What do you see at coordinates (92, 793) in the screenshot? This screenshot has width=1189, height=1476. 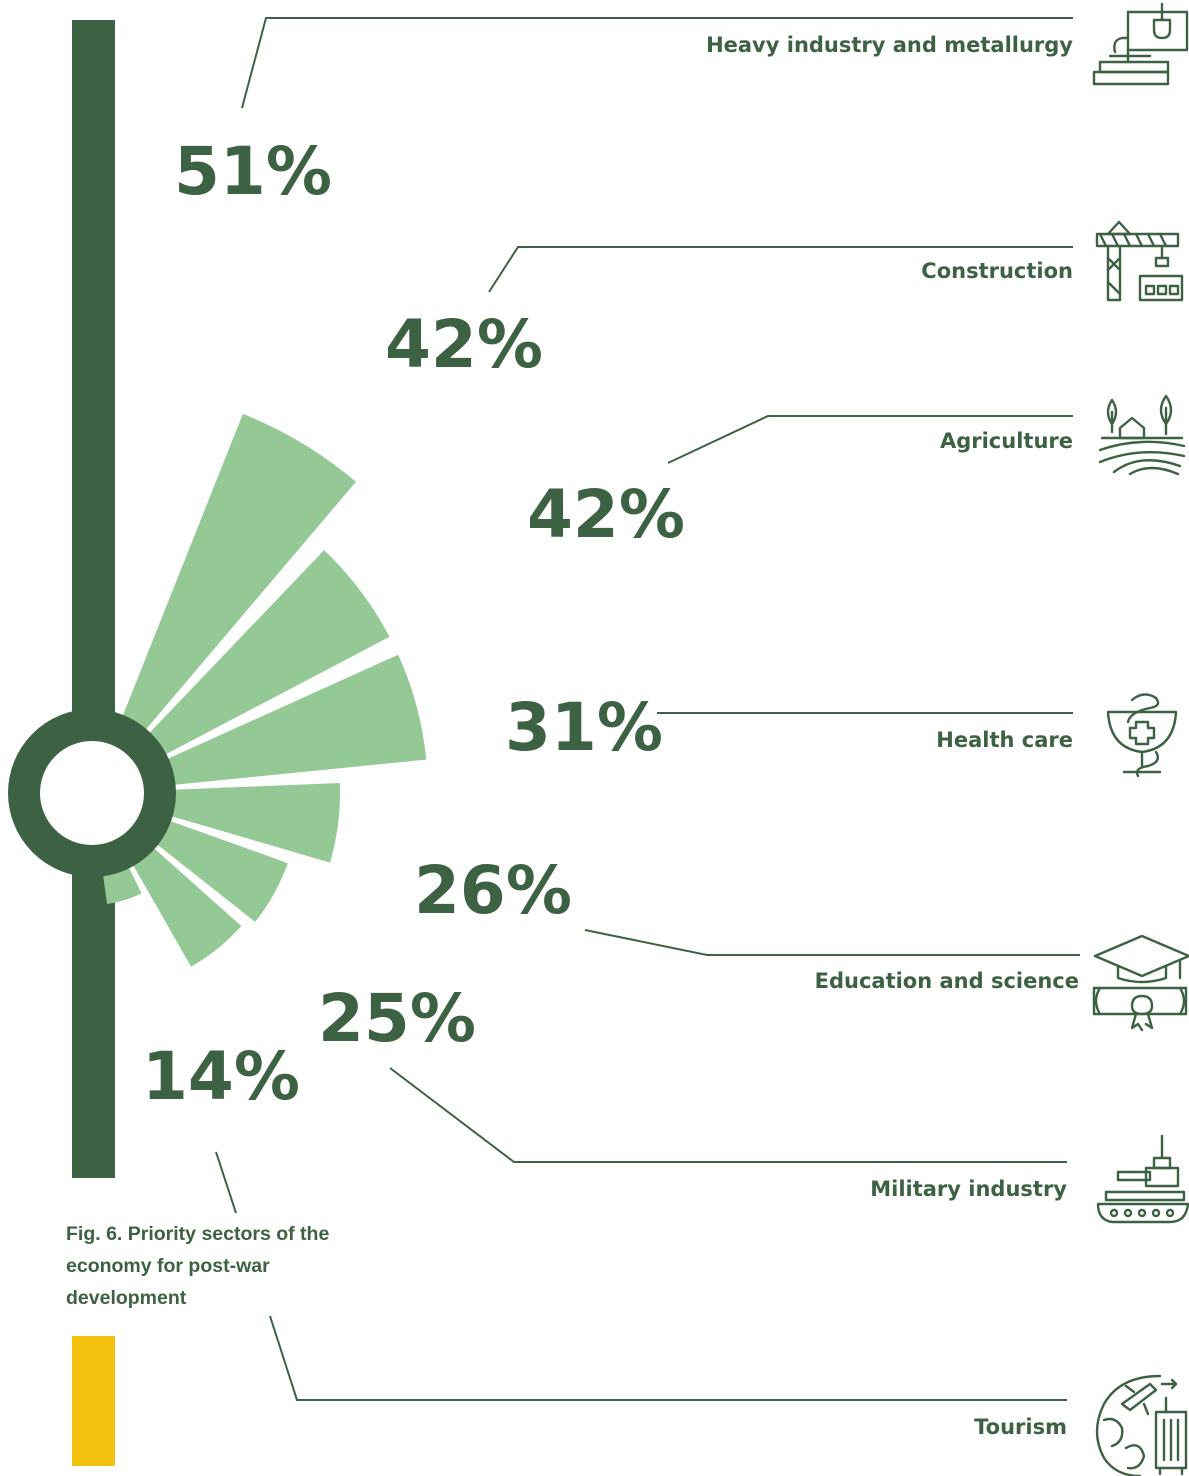 I see `center-hub` at bounding box center [92, 793].